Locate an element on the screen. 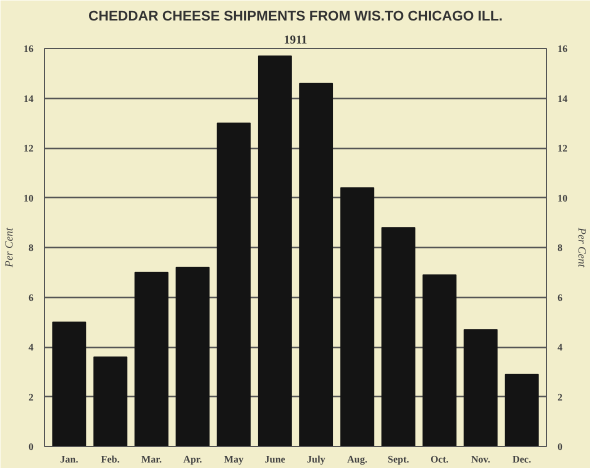 This screenshot has width=594, height=472. x-tick-label: May is located at coordinates (234, 460).